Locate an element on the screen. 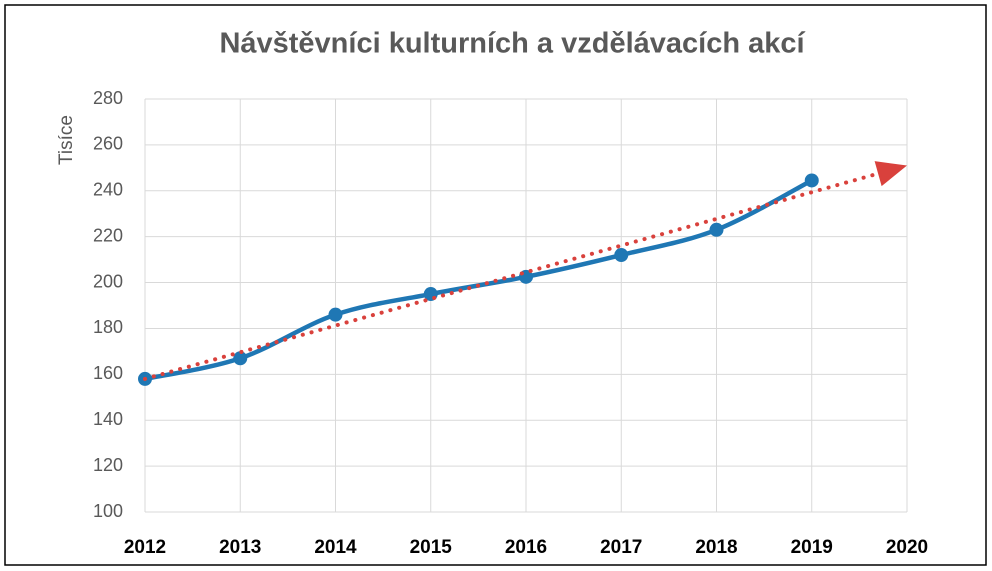  y-tick-label: 260 is located at coordinates (108, 144).